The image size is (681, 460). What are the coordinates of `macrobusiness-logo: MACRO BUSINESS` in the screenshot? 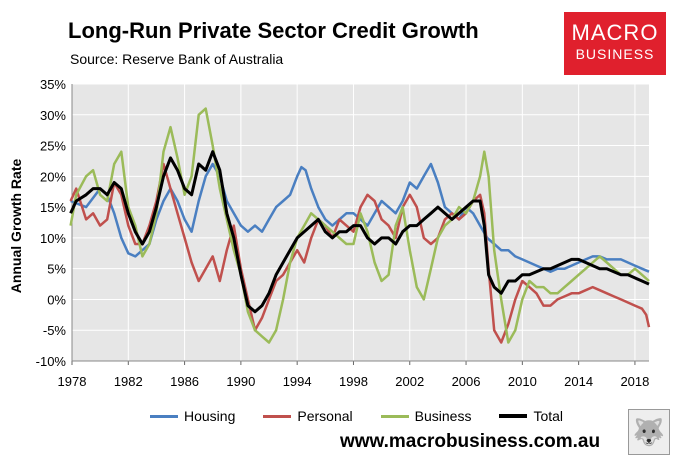 It's located at (615, 43).